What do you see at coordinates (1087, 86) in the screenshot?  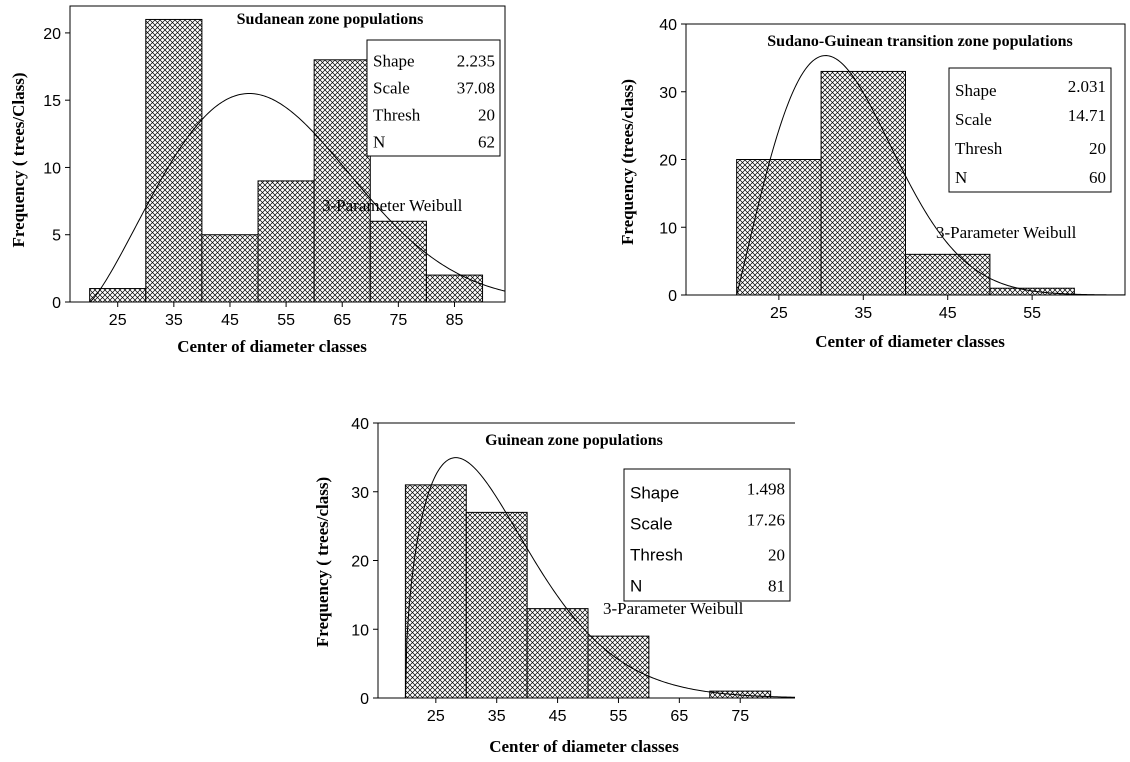 I see `fit-parameter-value: 2.031` at bounding box center [1087, 86].